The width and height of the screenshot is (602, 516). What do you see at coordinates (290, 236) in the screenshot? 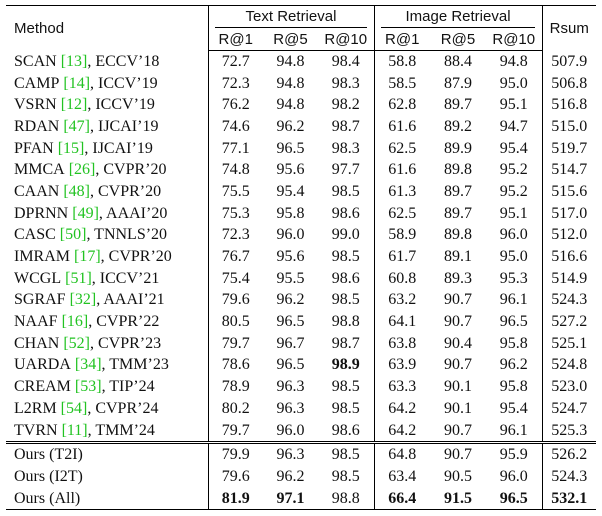
I see `value-cell: 96.0` at bounding box center [290, 236].